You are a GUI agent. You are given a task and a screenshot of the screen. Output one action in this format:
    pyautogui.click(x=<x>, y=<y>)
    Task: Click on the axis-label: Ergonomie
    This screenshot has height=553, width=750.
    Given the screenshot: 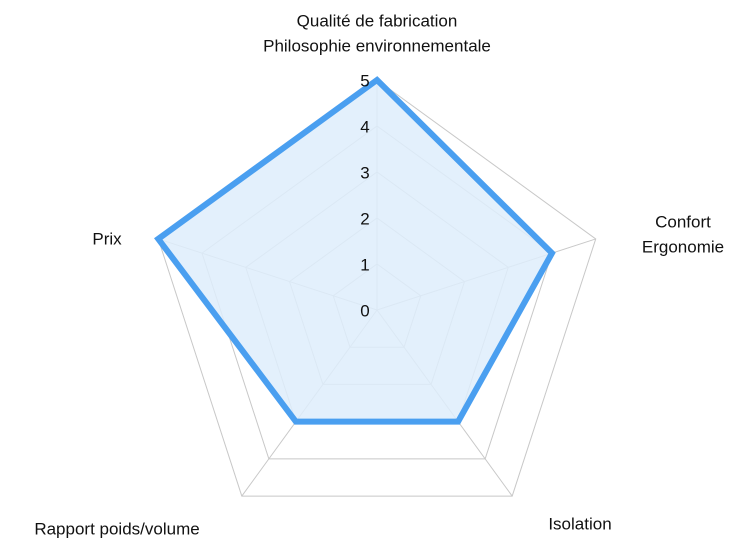 What is the action you would take?
    pyautogui.click(x=683, y=246)
    